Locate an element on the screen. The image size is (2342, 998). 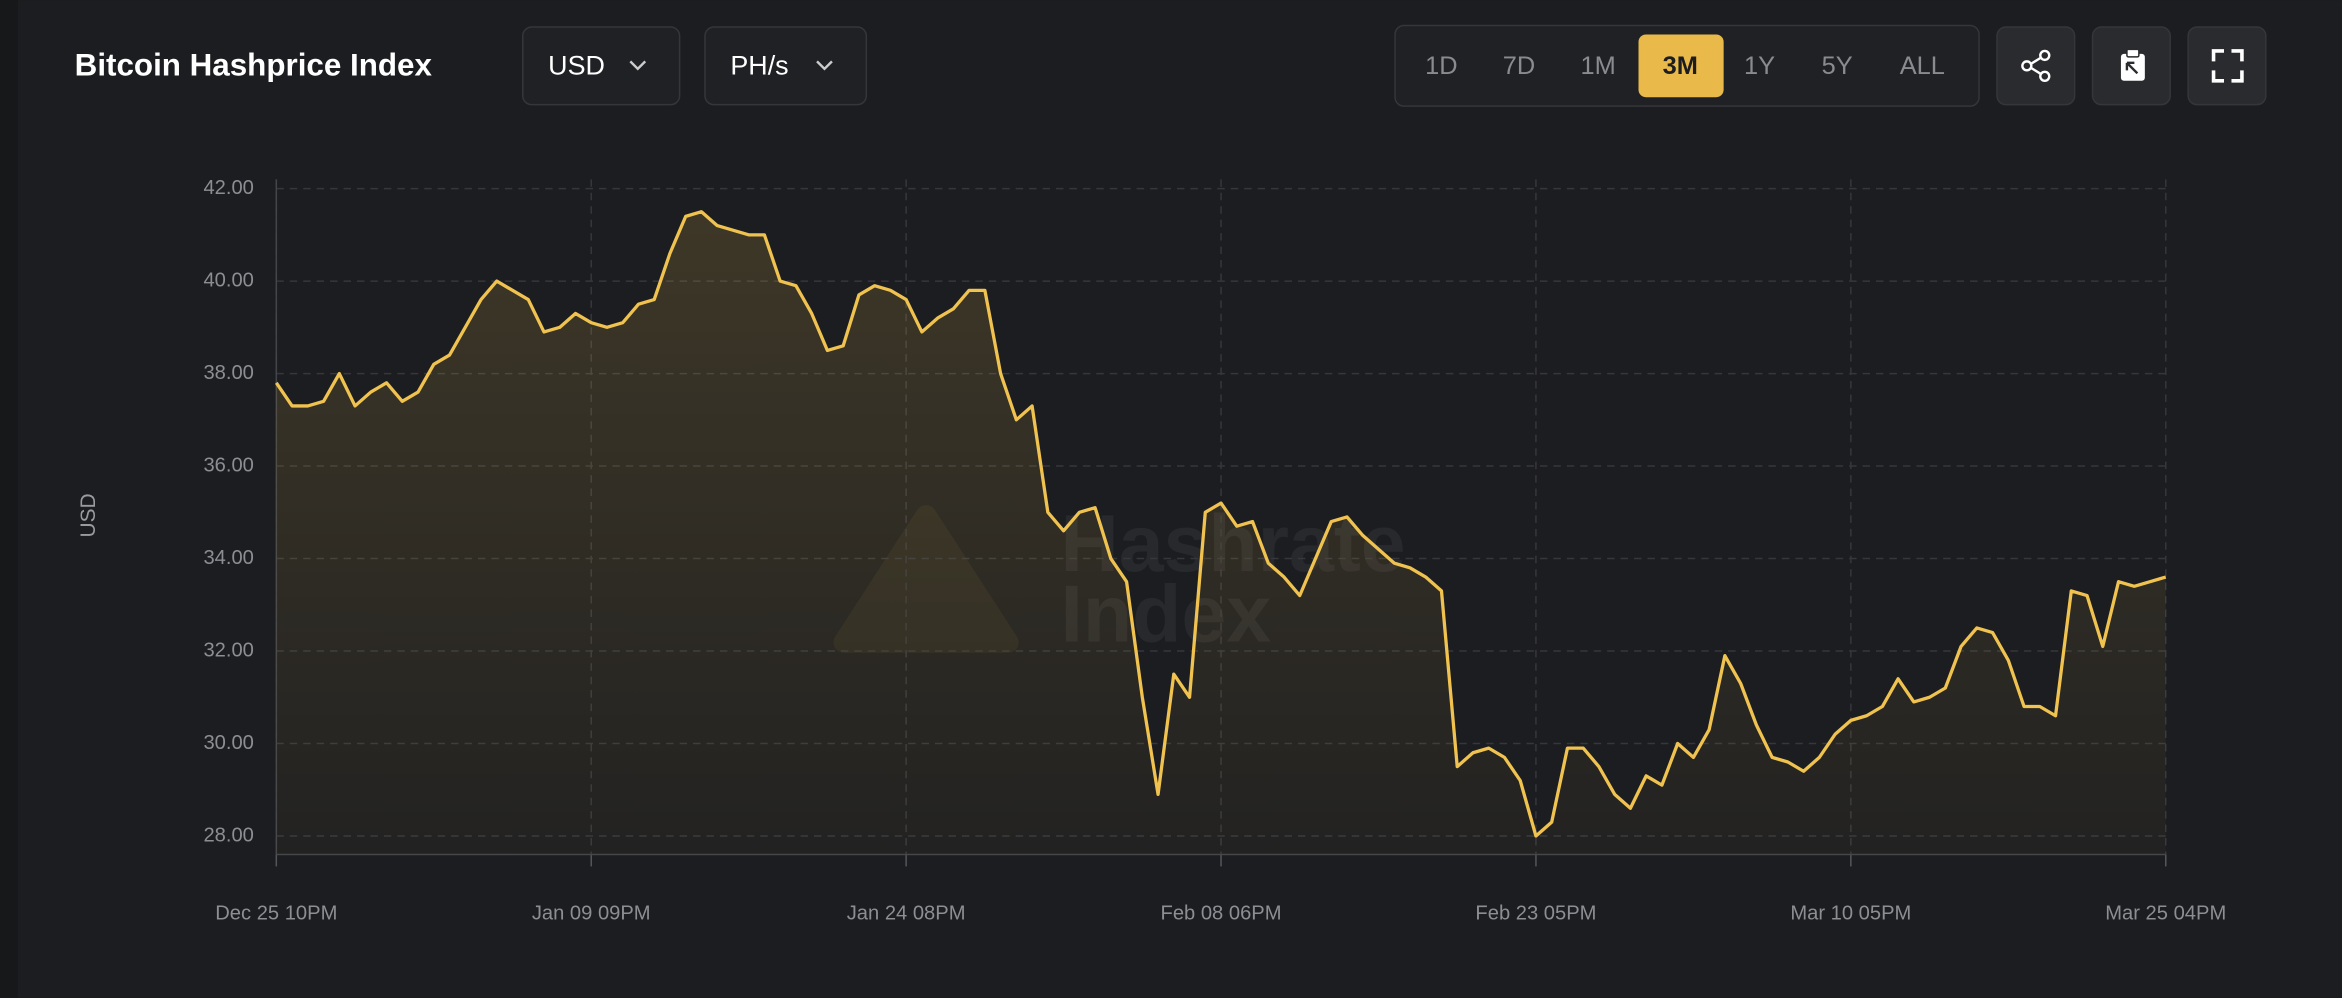
clipboard-button is located at coordinates (2131, 66).